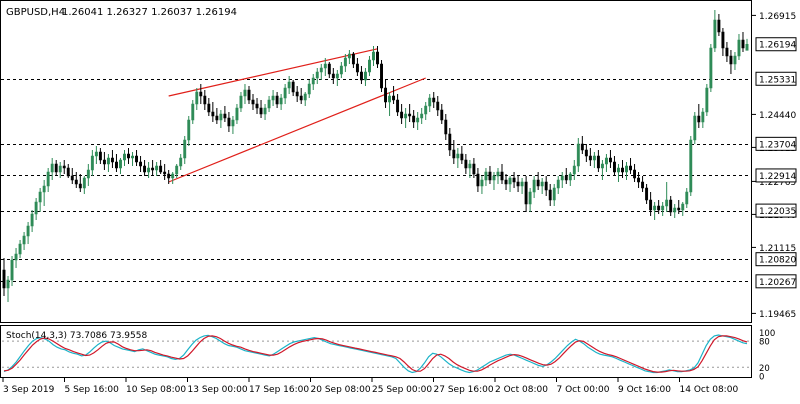 Image resolution: width=800 pixels, height=404 pixels. Describe the element at coordinates (777, 145) in the screenshot. I see `level-label-1: 1.23704` at that location.